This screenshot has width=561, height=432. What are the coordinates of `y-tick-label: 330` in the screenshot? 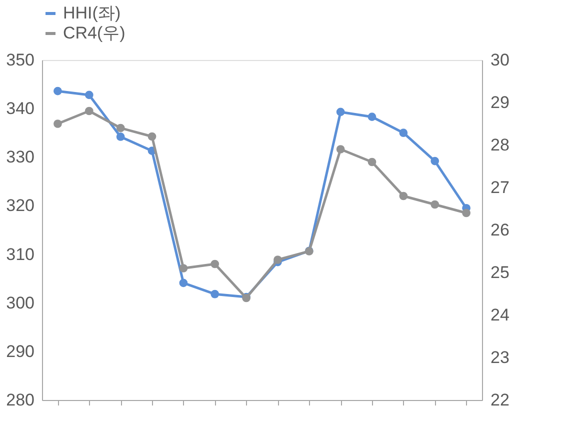 It's located at (20, 157).